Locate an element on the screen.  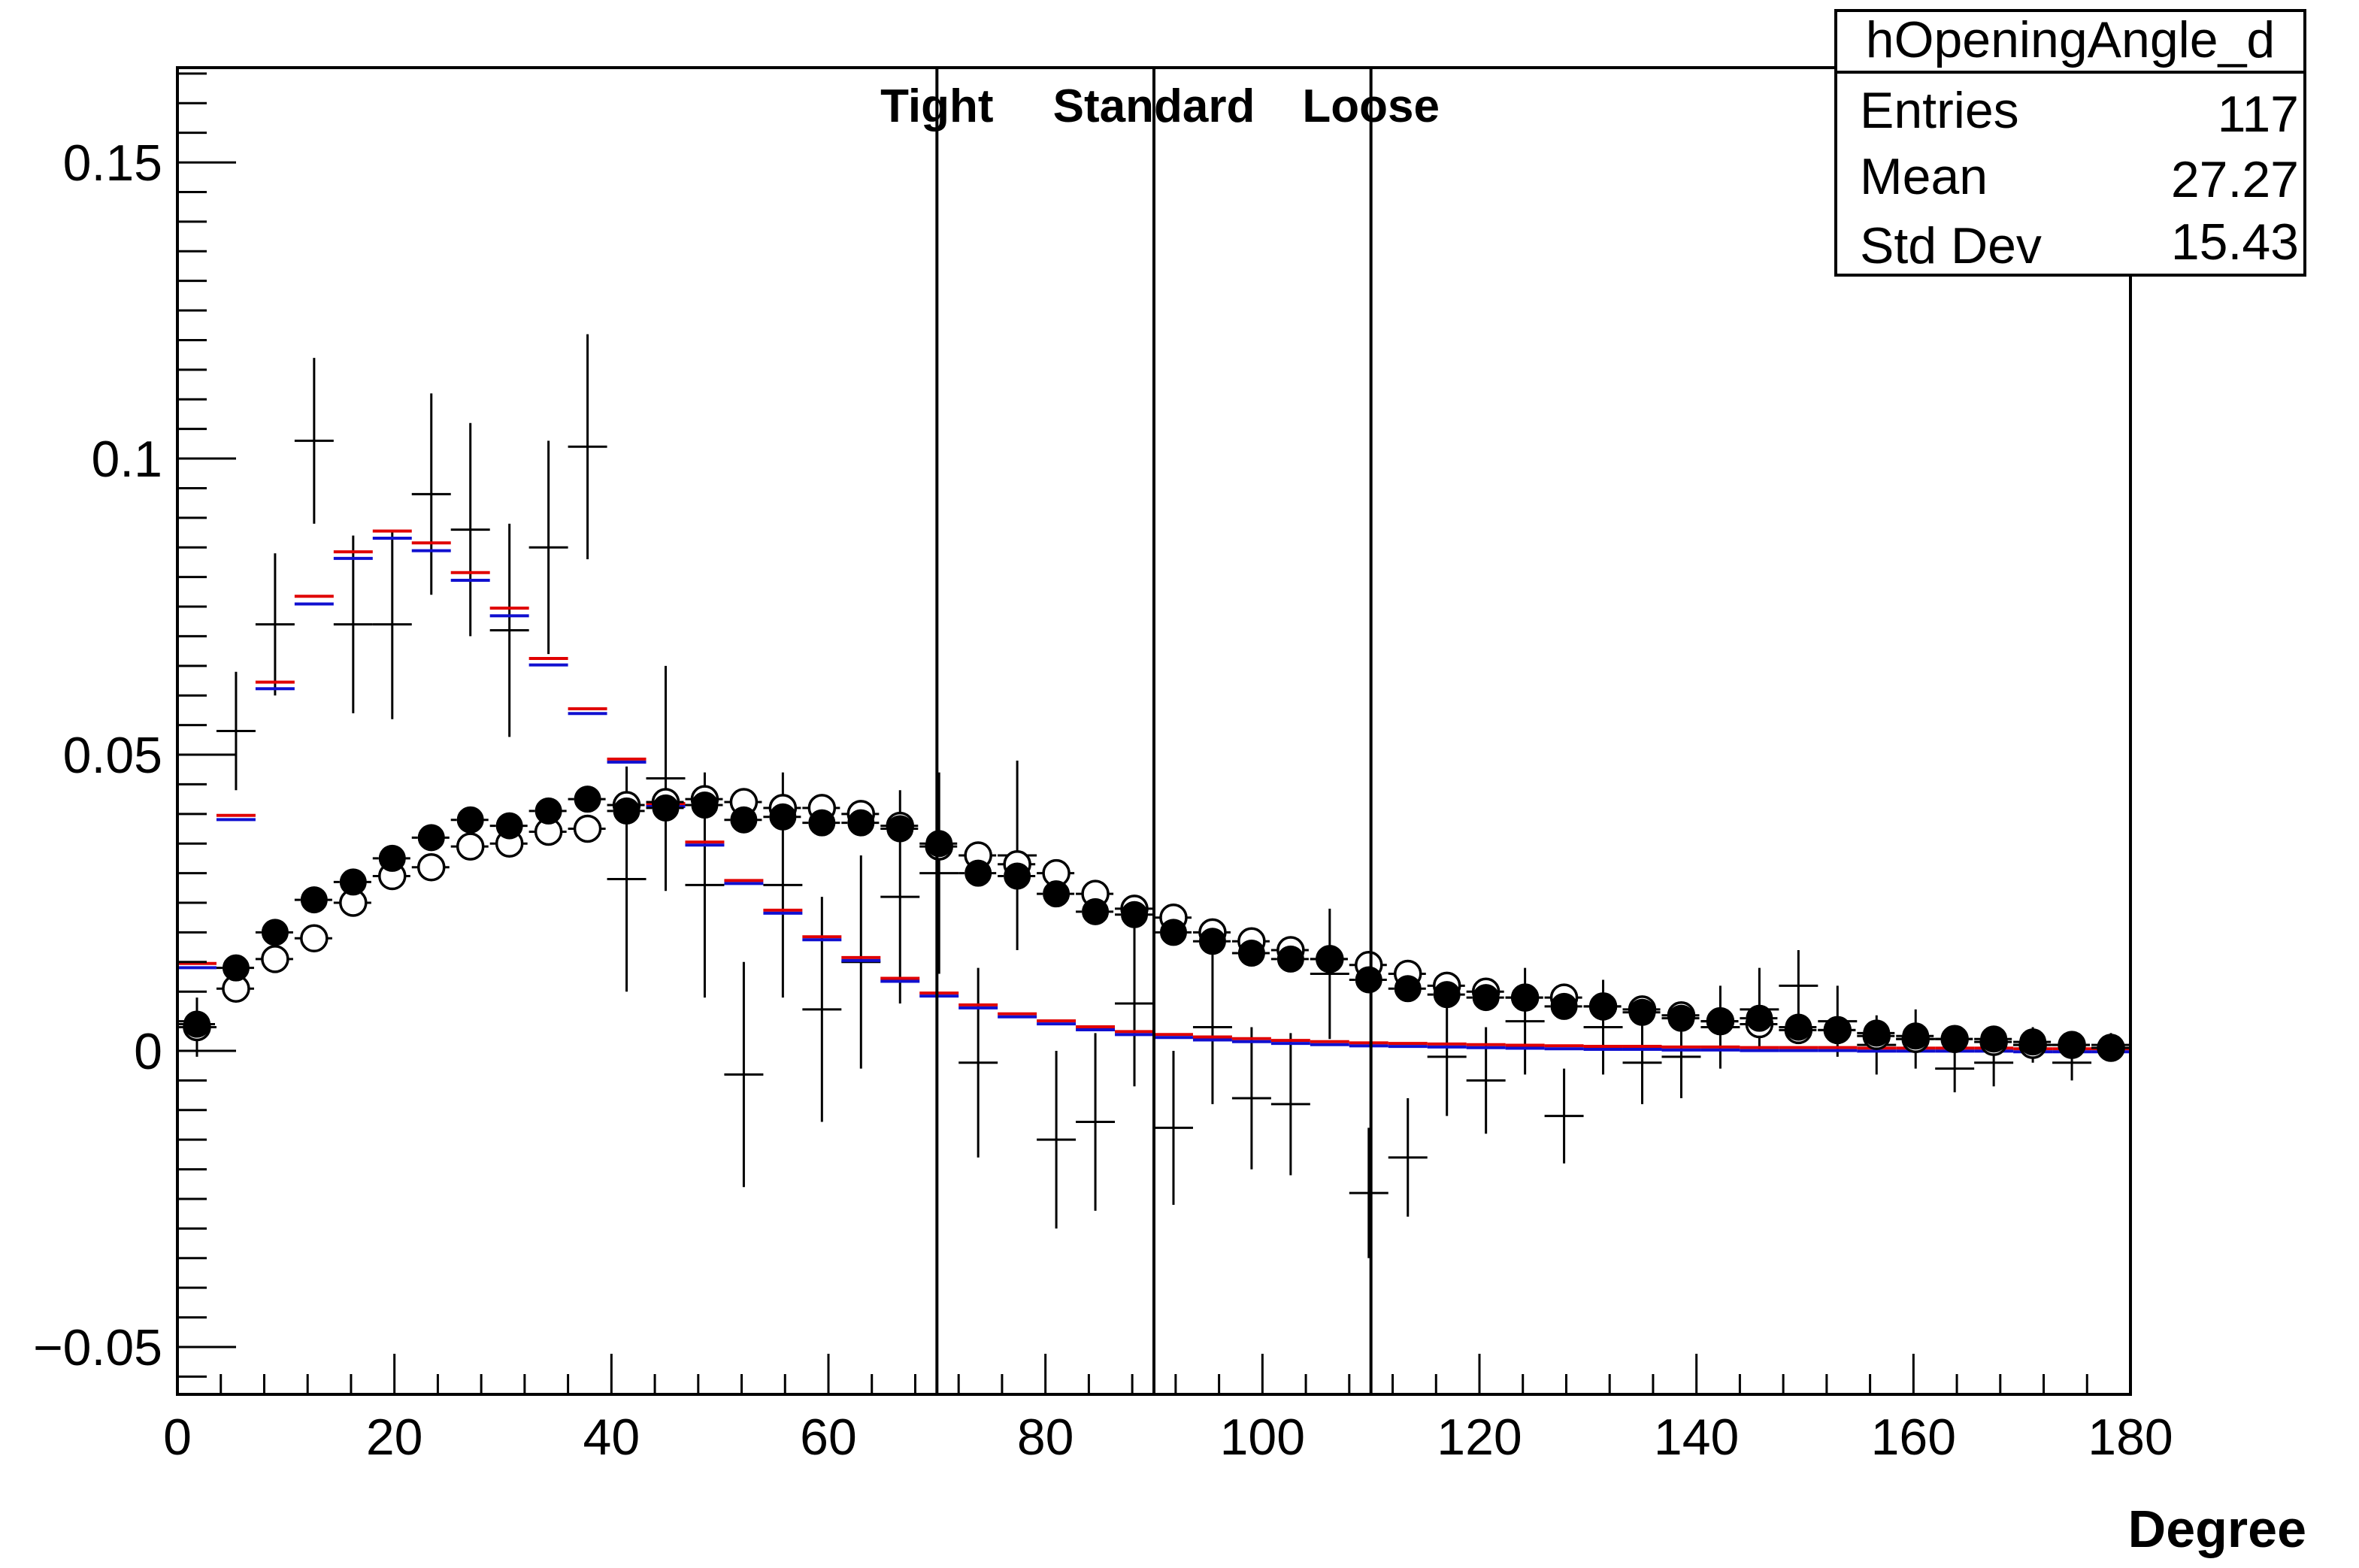
x-tick-label: 40 is located at coordinates (611, 1437).